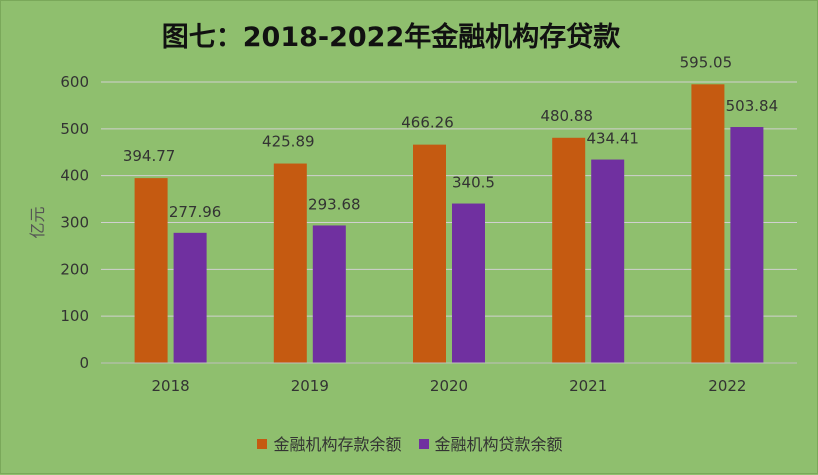 This screenshot has height=475, width=818. What do you see at coordinates (37, 222) in the screenshot?
I see `y-axis-label: 亿元` at bounding box center [37, 222].